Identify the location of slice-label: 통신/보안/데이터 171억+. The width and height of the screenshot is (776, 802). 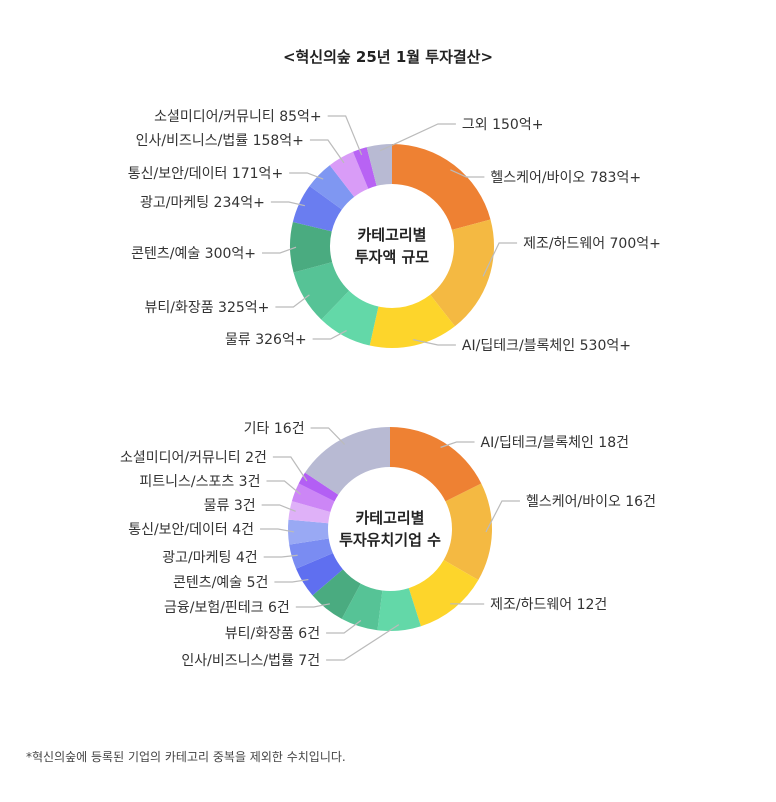
(205, 174).